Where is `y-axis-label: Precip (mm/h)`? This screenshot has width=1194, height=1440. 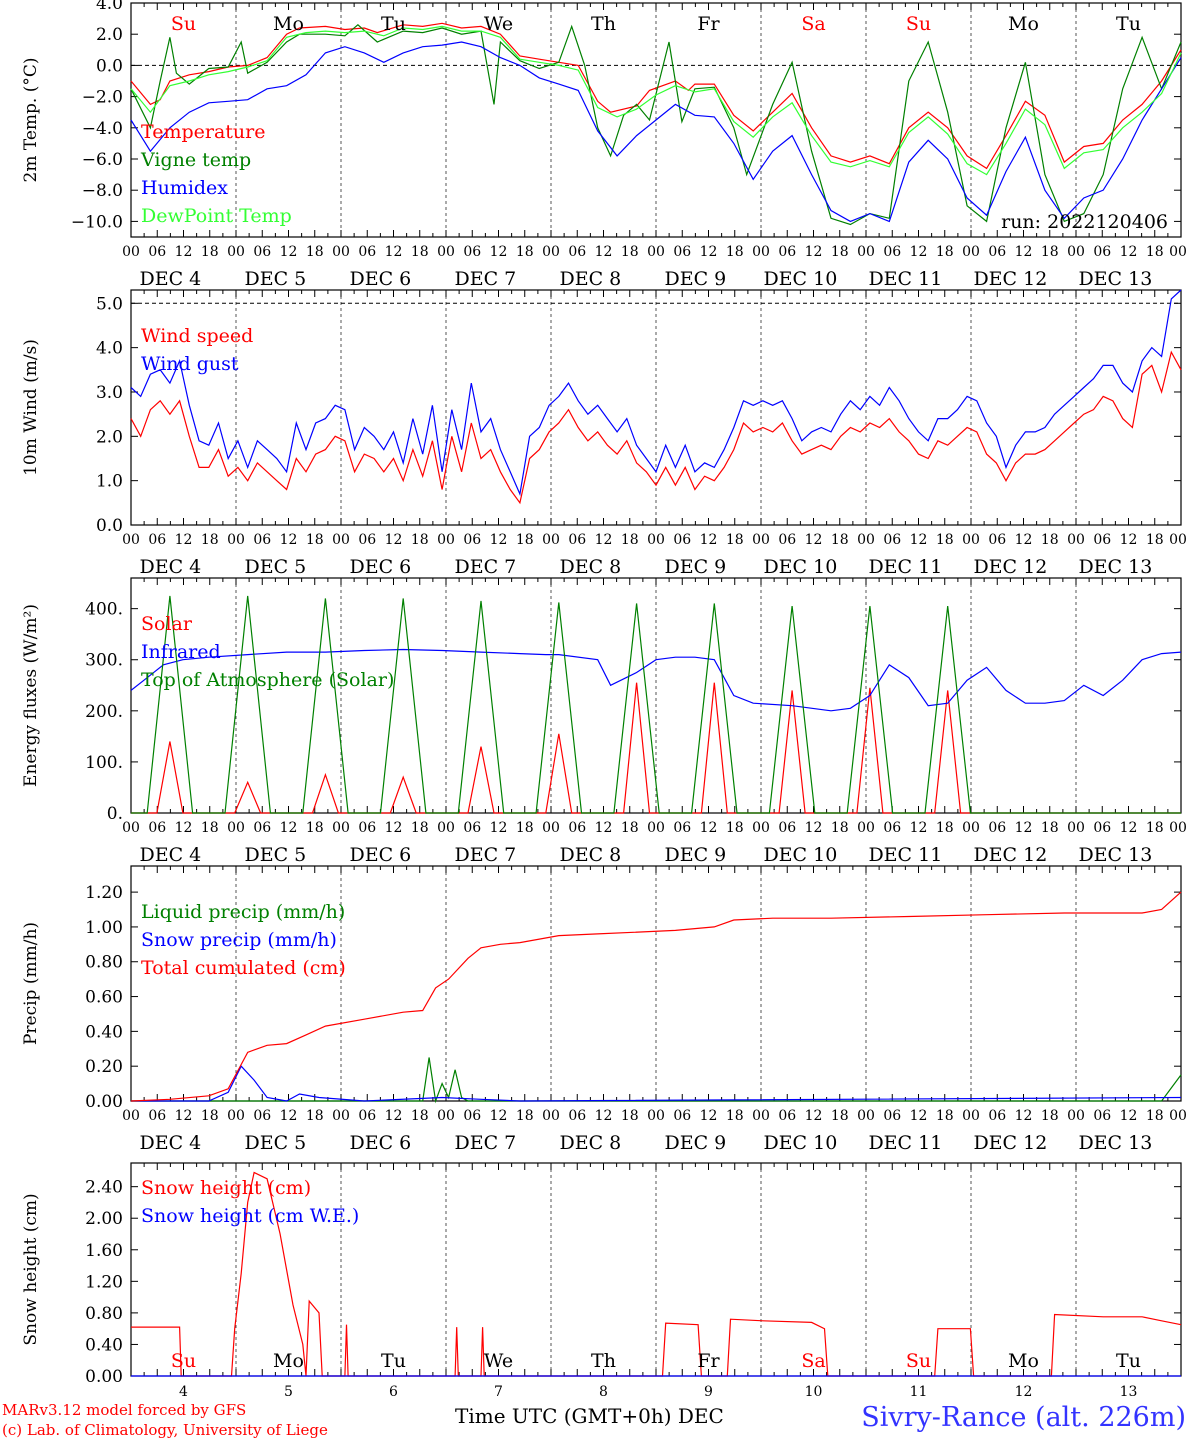 y-axis-label: Precip (mm/h) is located at coordinates (31, 983).